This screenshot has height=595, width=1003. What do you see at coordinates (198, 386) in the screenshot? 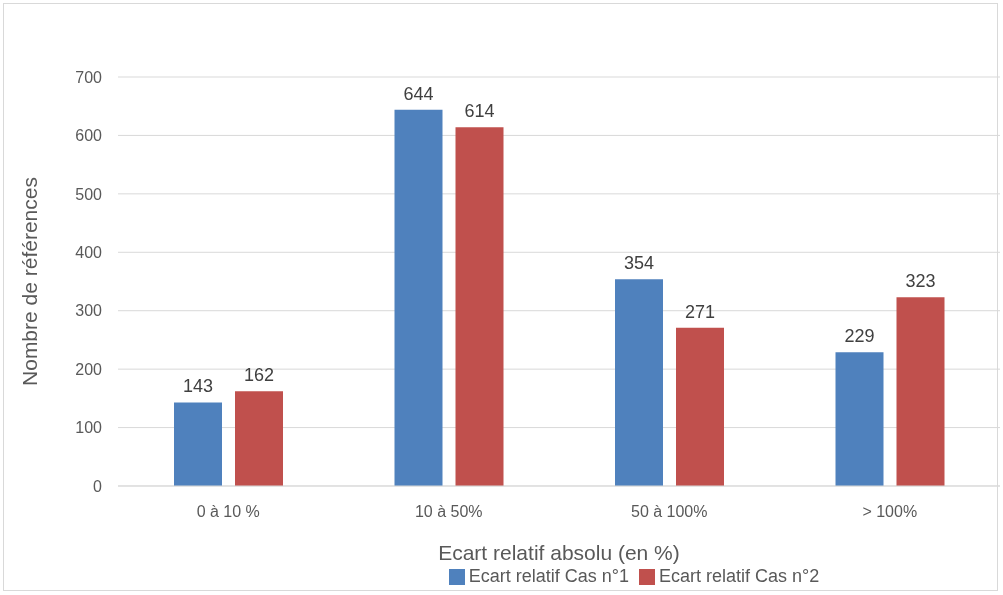
I see `data-label: 143` at bounding box center [198, 386].